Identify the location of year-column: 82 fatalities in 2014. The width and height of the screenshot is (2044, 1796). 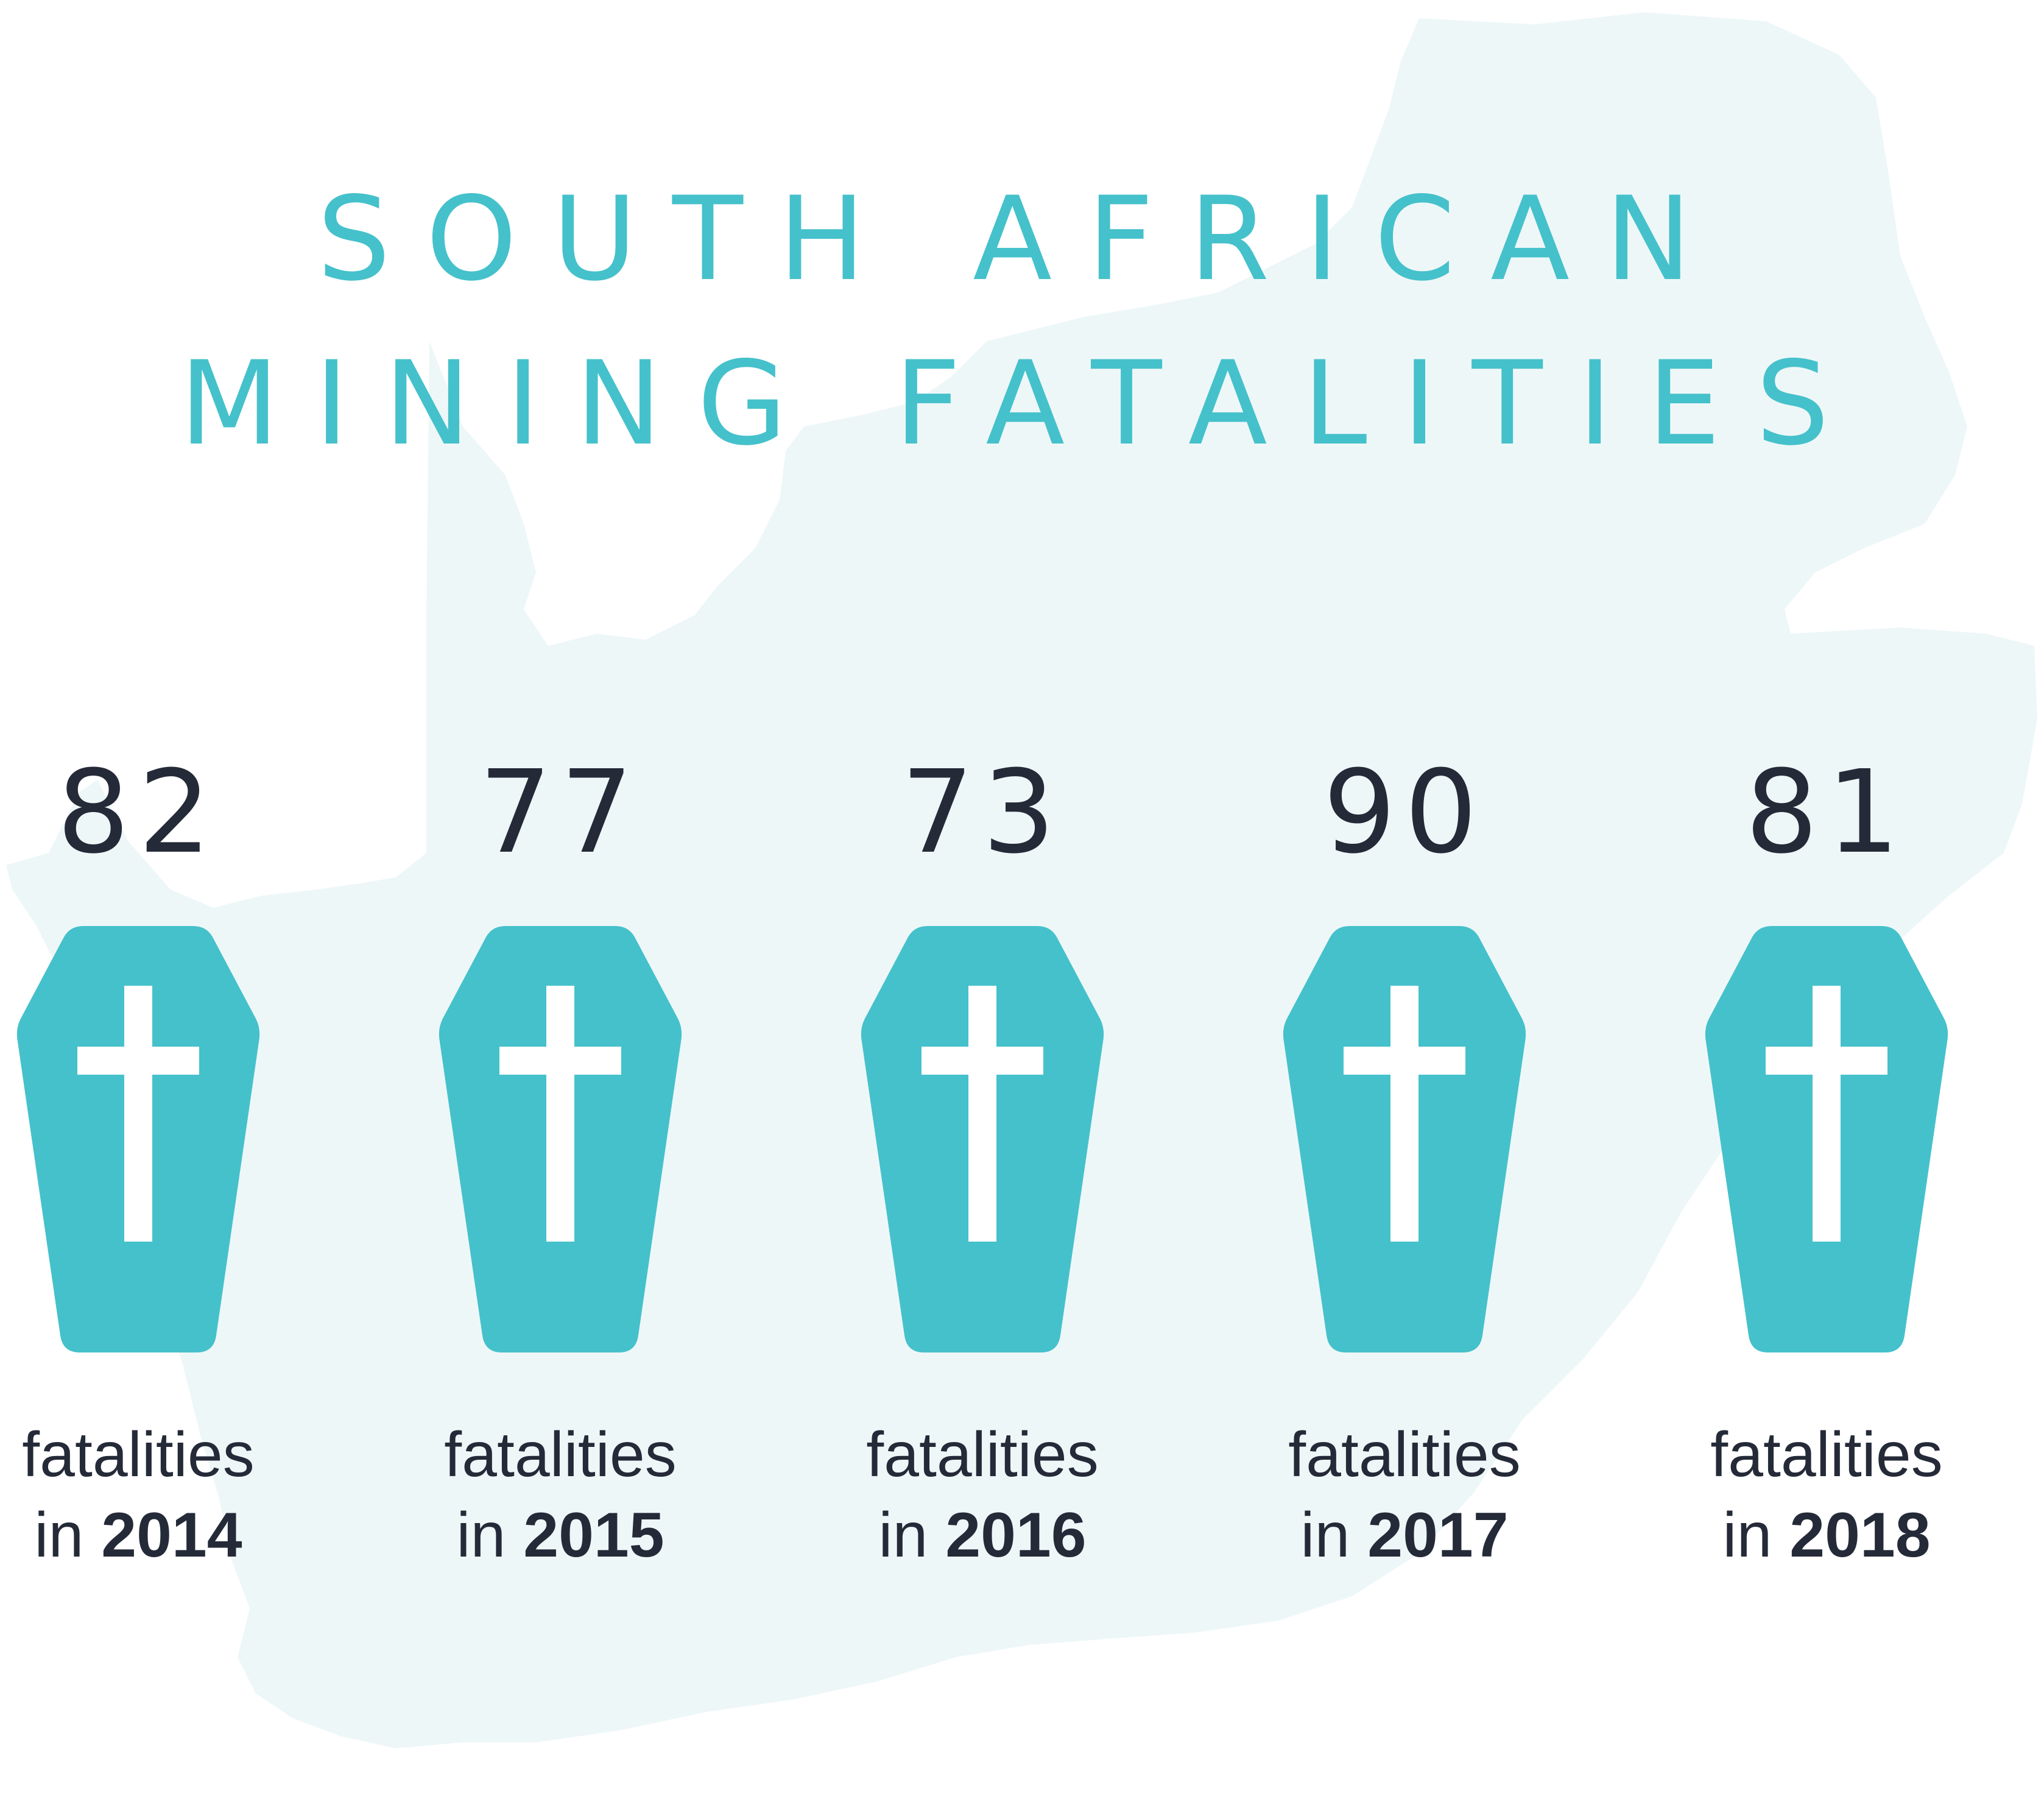
(138, 898).